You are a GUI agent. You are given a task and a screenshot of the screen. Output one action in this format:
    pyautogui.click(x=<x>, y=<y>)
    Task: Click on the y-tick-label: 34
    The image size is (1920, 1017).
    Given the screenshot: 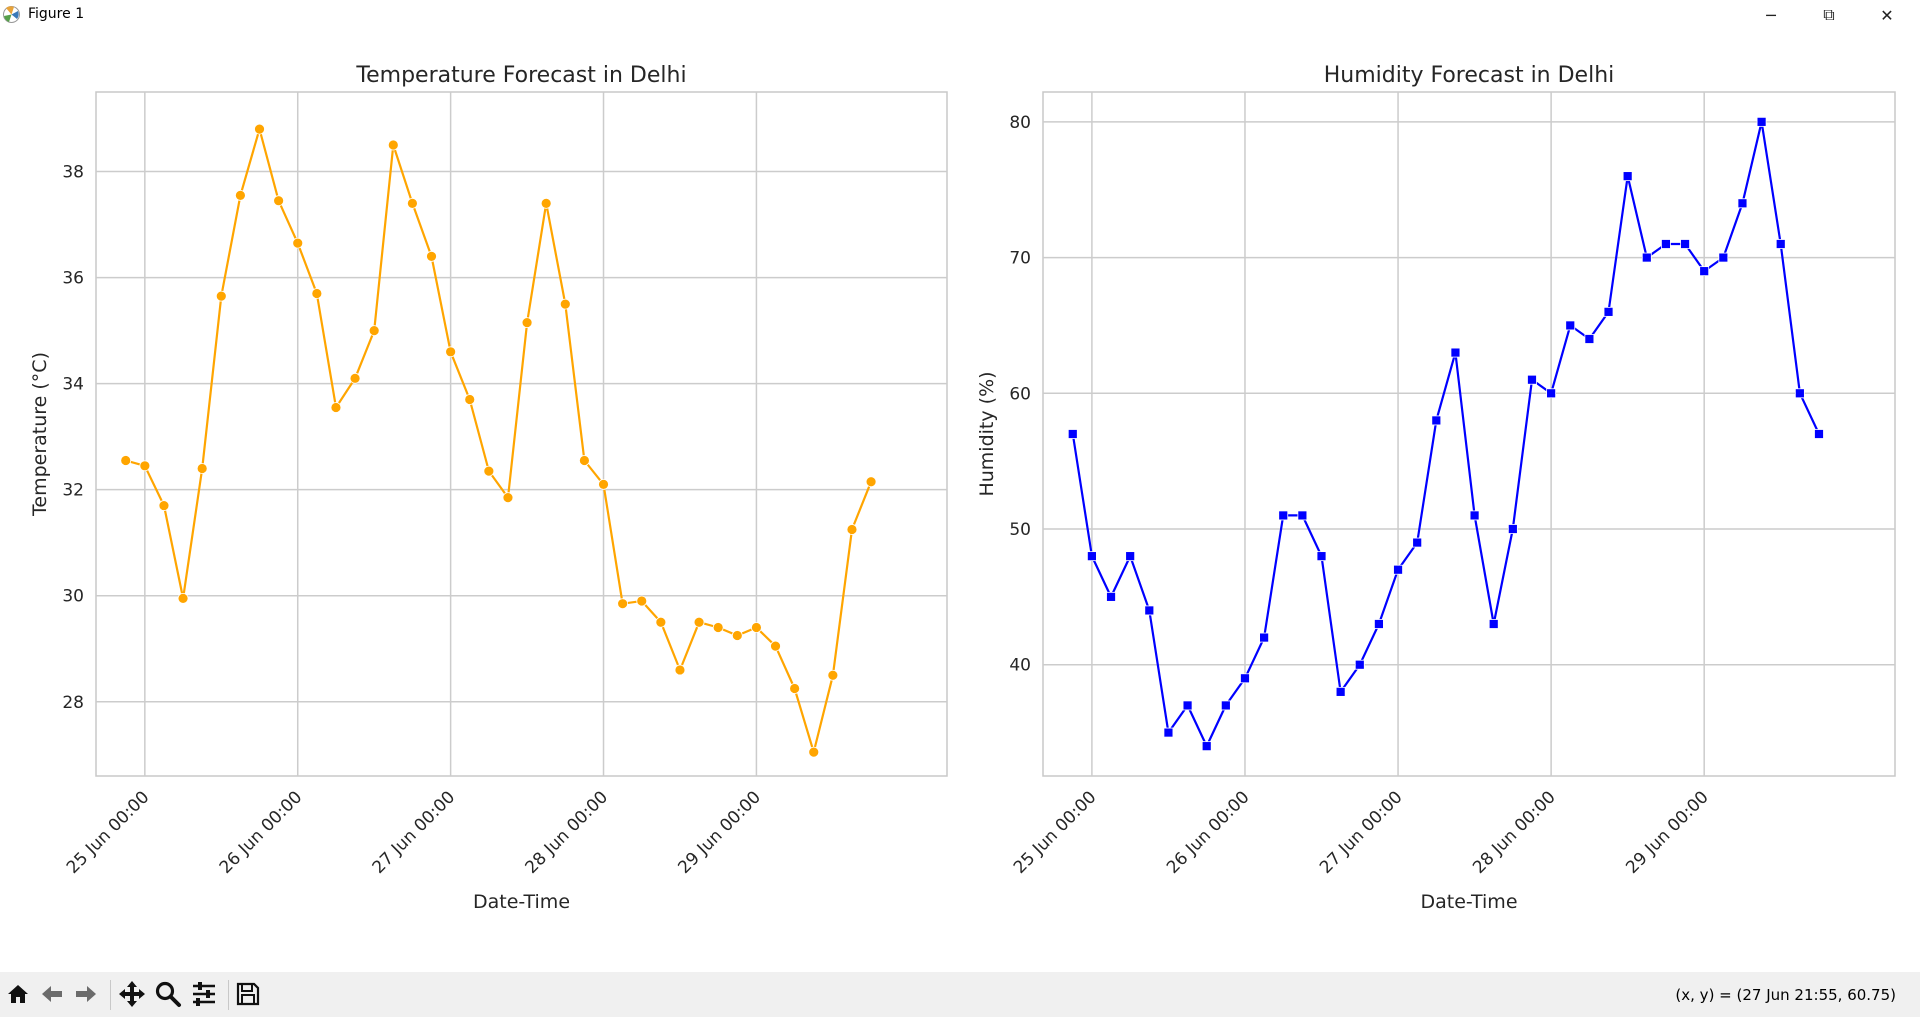 What is the action you would take?
    pyautogui.click(x=73, y=385)
    